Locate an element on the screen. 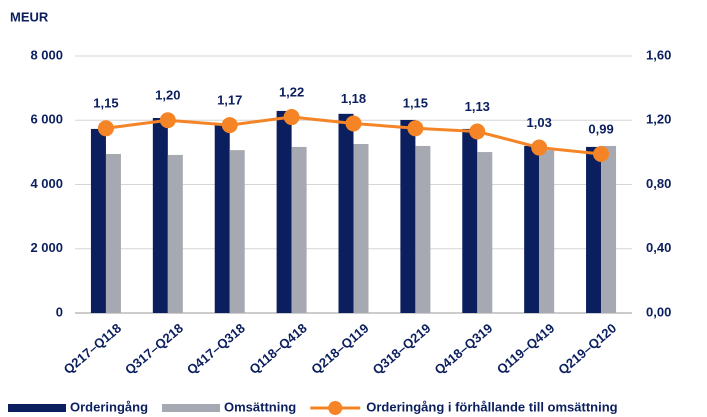  data-label: 1,03 is located at coordinates (539, 122).